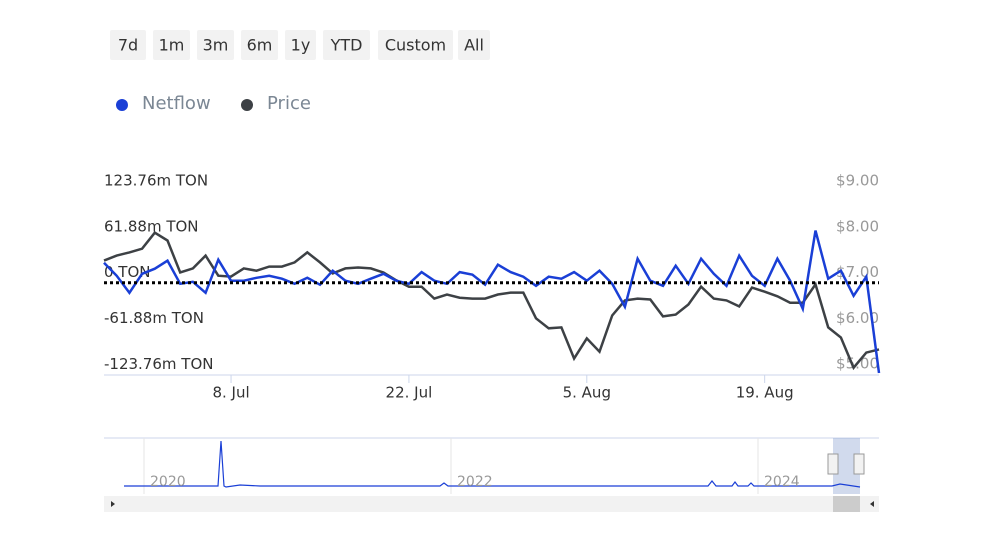 This screenshot has height=554, width=984. I want to click on legend-label: Price, so click(289, 103).